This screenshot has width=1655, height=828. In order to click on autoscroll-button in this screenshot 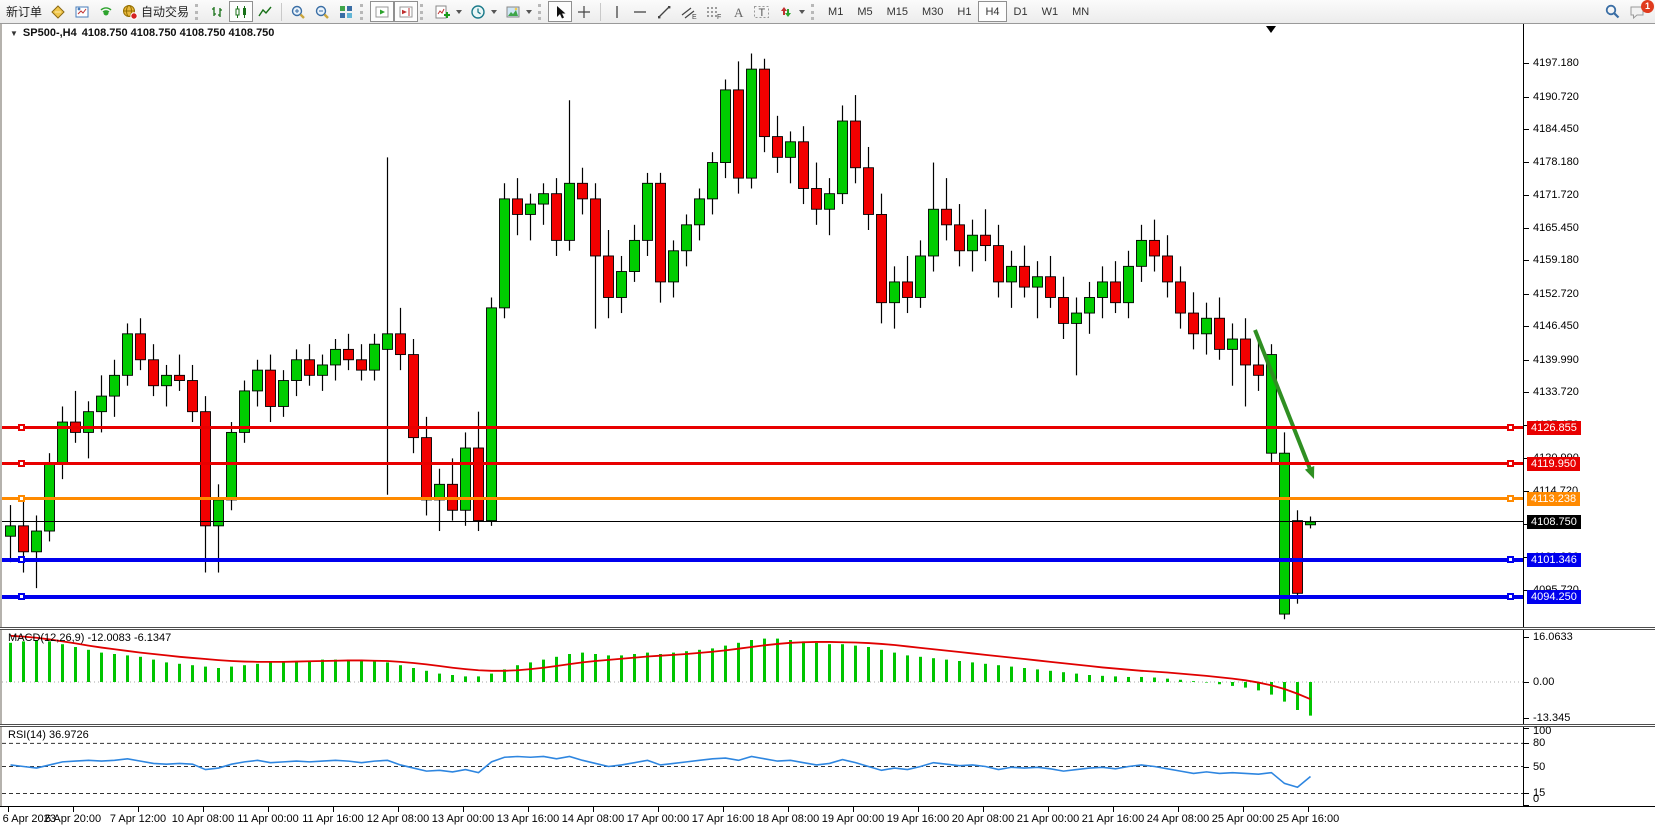, I will do `click(382, 11)`.